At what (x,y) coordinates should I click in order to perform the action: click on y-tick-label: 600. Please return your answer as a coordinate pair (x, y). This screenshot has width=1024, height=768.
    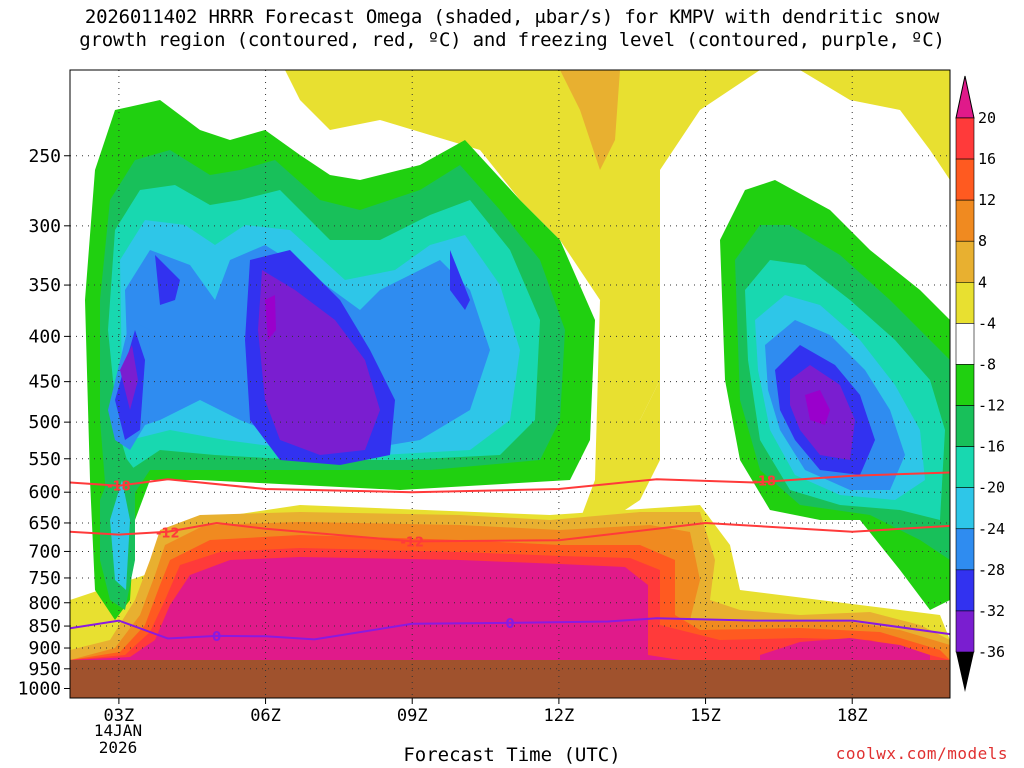
    Looking at the image, I should click on (44, 492).